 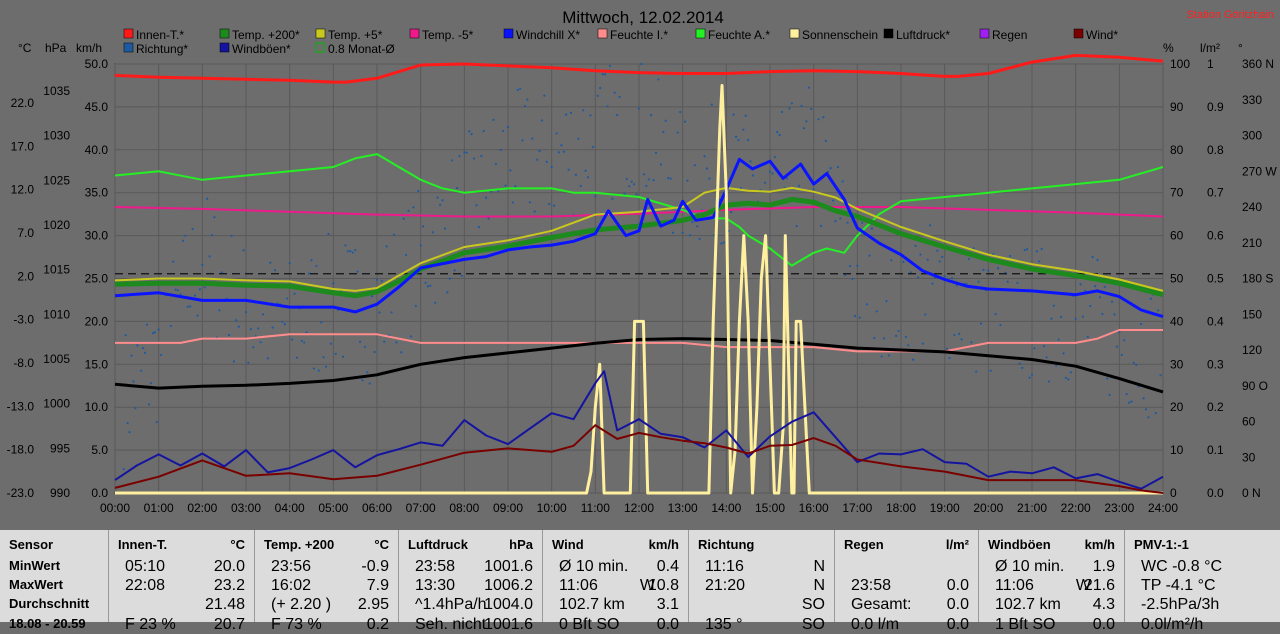 I want to click on y-tick-speed: 0.0, so click(x=99, y=493).